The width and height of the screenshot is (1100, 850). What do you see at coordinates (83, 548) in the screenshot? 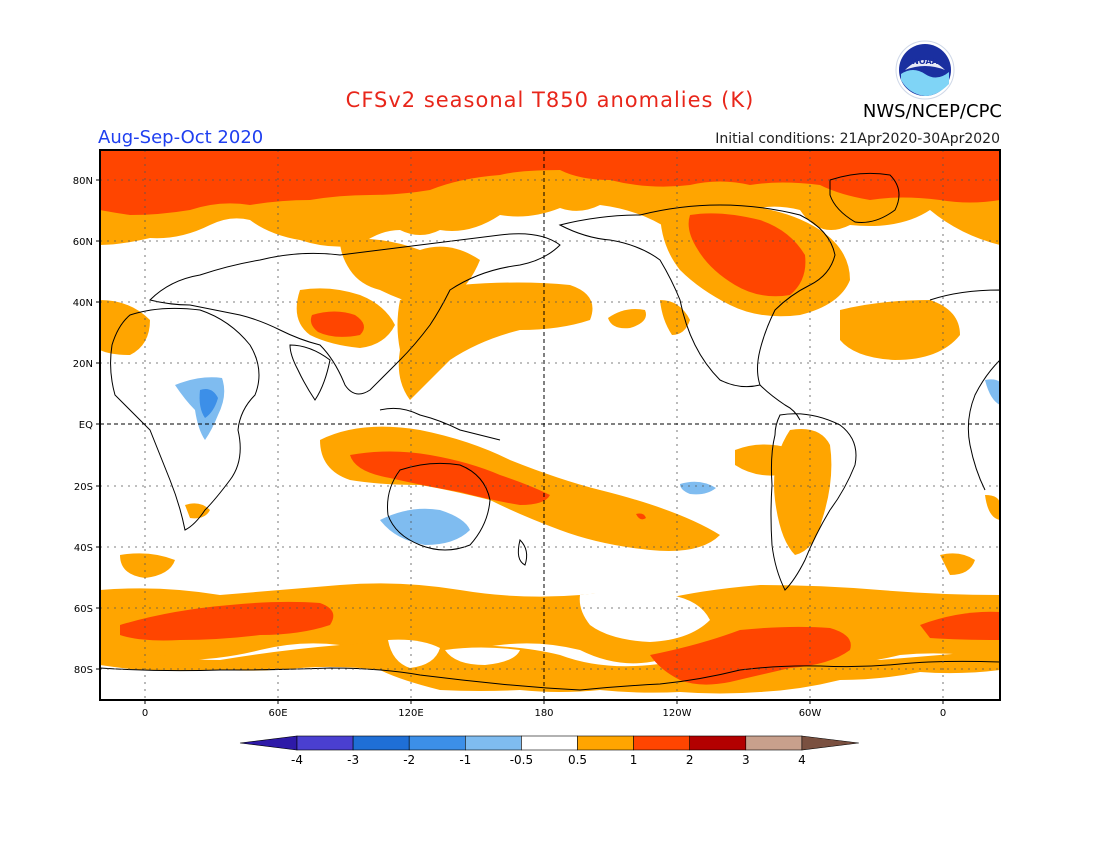
I see `lat-label: 40S` at bounding box center [83, 548].